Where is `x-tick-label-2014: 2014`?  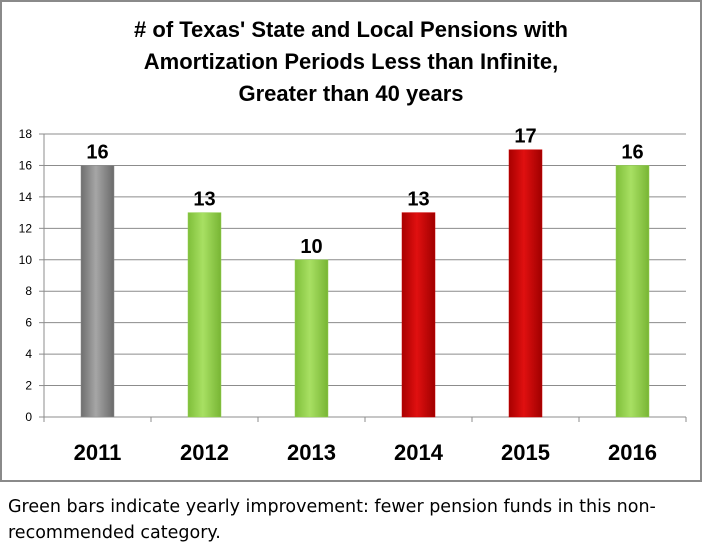
x-tick-label-2014: 2014 is located at coordinates (419, 452).